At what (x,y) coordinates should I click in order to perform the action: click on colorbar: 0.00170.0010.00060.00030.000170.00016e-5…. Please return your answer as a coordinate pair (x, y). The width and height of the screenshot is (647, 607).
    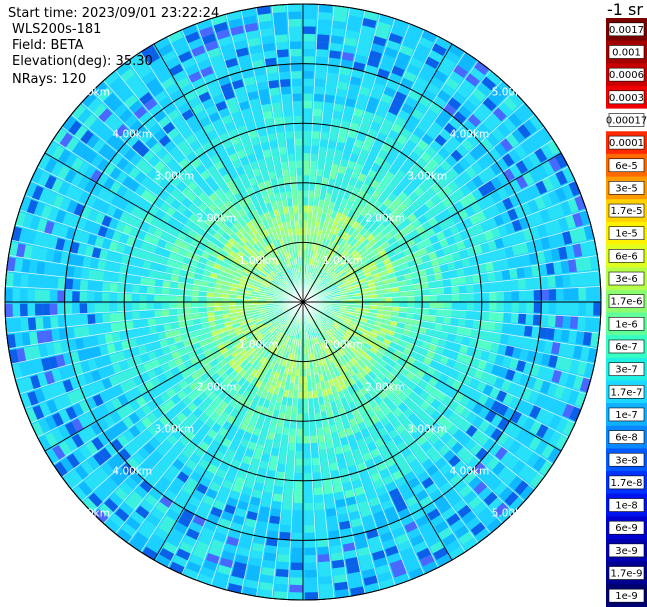
    Looking at the image, I should click on (626, 312).